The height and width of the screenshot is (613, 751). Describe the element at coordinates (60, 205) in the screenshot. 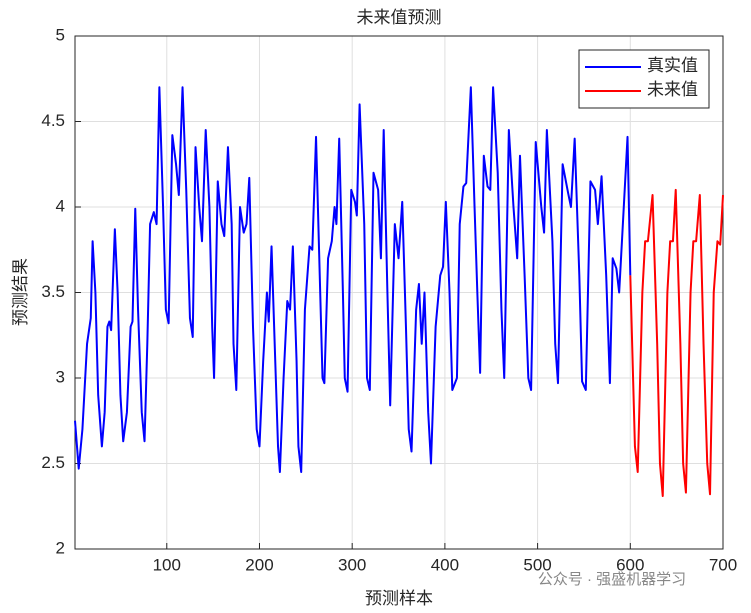

I see `y-tick-label: 4` at that location.